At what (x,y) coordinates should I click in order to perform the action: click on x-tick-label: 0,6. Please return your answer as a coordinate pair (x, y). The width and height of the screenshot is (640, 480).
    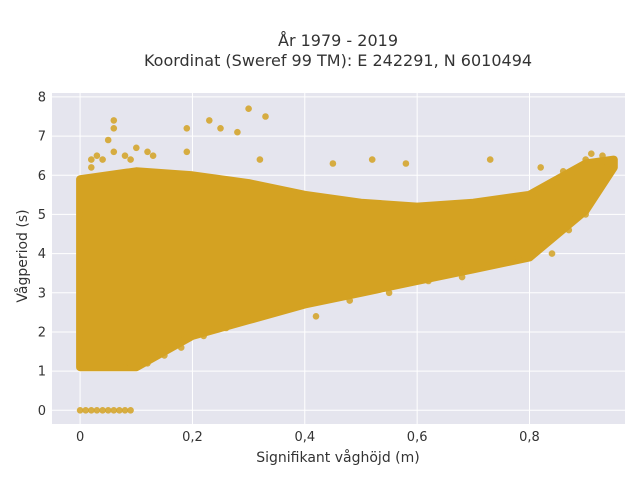
    Looking at the image, I should click on (417, 437).